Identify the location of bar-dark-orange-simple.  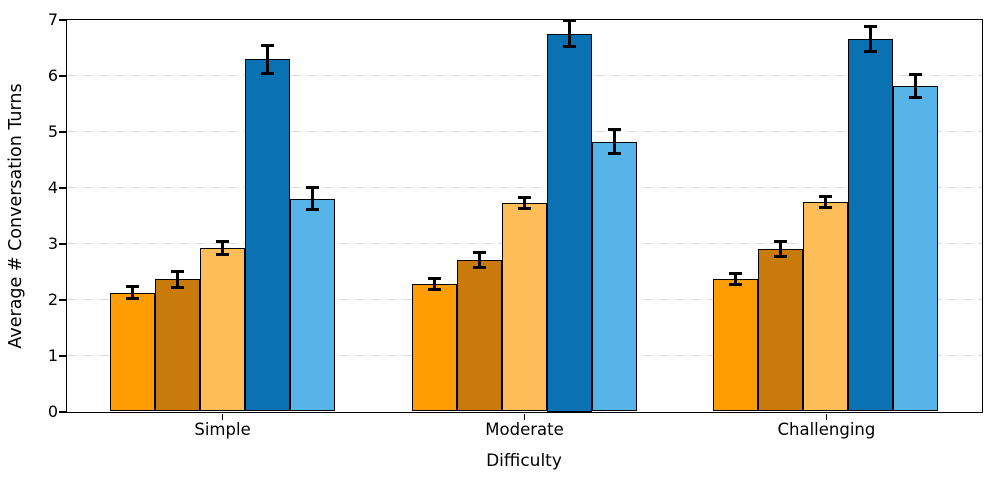
(177, 345).